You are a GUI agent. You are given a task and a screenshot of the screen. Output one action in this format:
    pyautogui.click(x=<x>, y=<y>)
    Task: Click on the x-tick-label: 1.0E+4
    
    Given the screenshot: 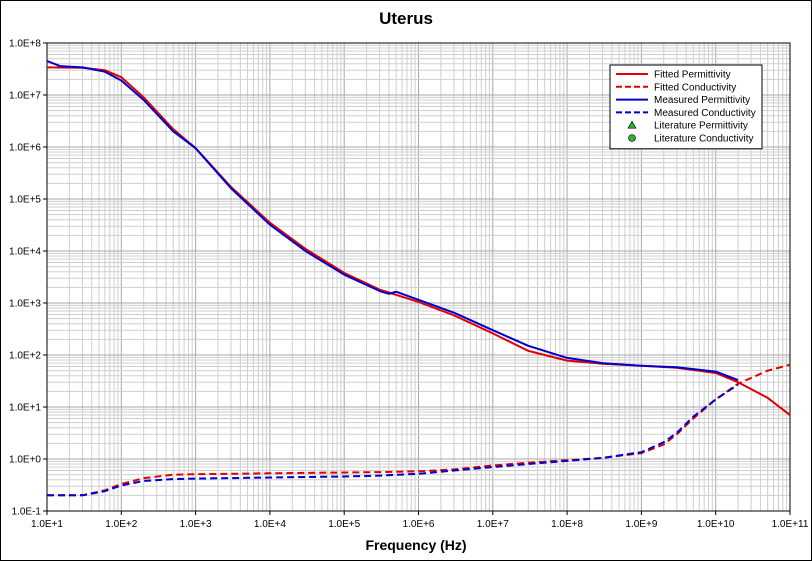 What is the action you would take?
    pyautogui.click(x=270, y=524)
    